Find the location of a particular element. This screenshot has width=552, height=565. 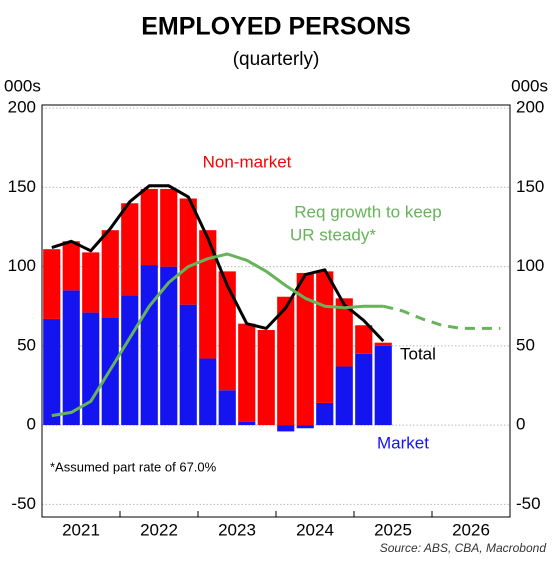

req-growth-label: UR steady* is located at coordinates (333, 234).